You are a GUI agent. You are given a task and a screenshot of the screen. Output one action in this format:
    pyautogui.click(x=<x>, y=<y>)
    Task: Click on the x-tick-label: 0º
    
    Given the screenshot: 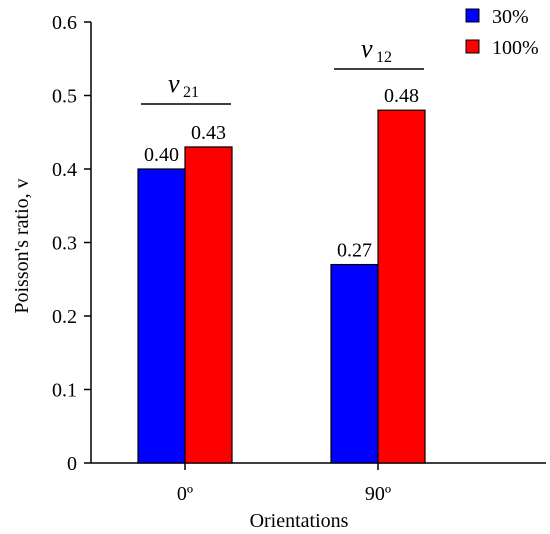 What is the action you would take?
    pyautogui.click(x=185, y=494)
    